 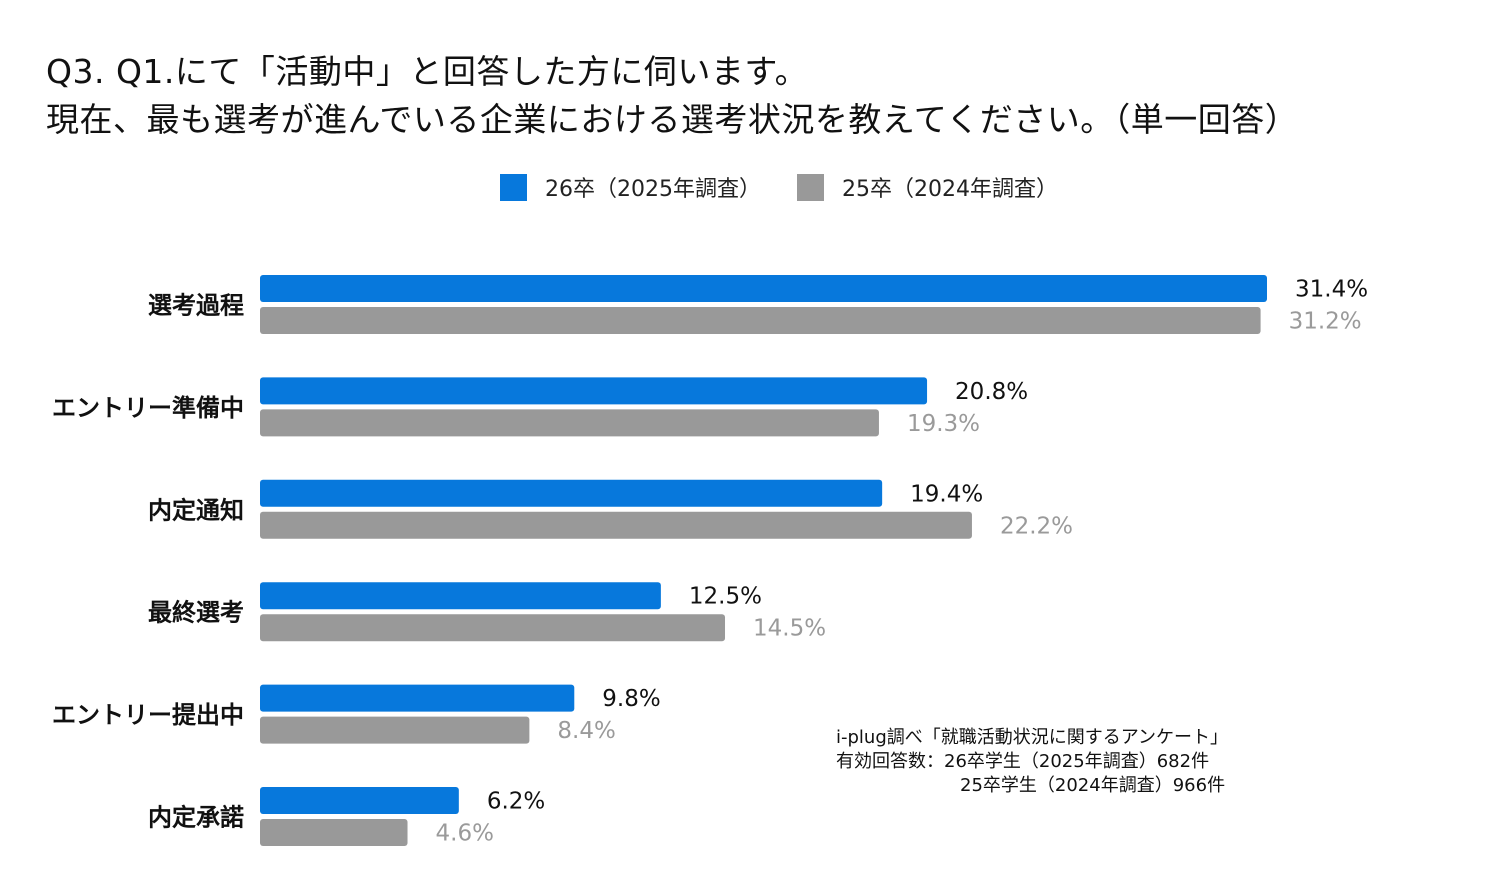 I want to click on source-line2: 有効回答数：26卒学生（2025年調査）682件, so click(x=1023, y=761).